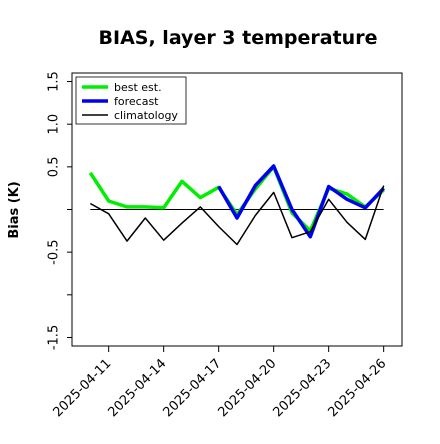 The height and width of the screenshot is (444, 440). I want to click on legend-label-best-est: best est., so click(138, 87).